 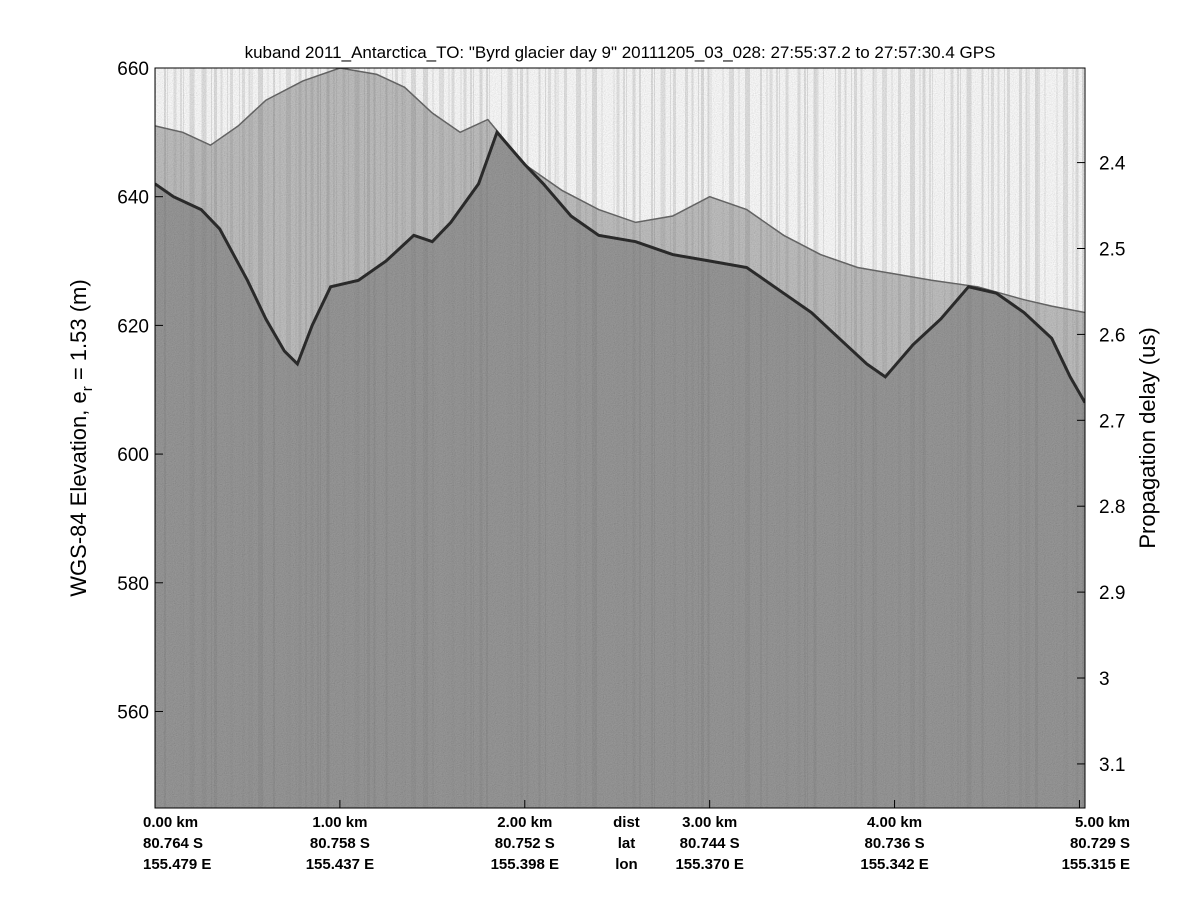 What do you see at coordinates (340, 864) in the screenshot?
I see `bottom-lon-label: 155.437 E` at bounding box center [340, 864].